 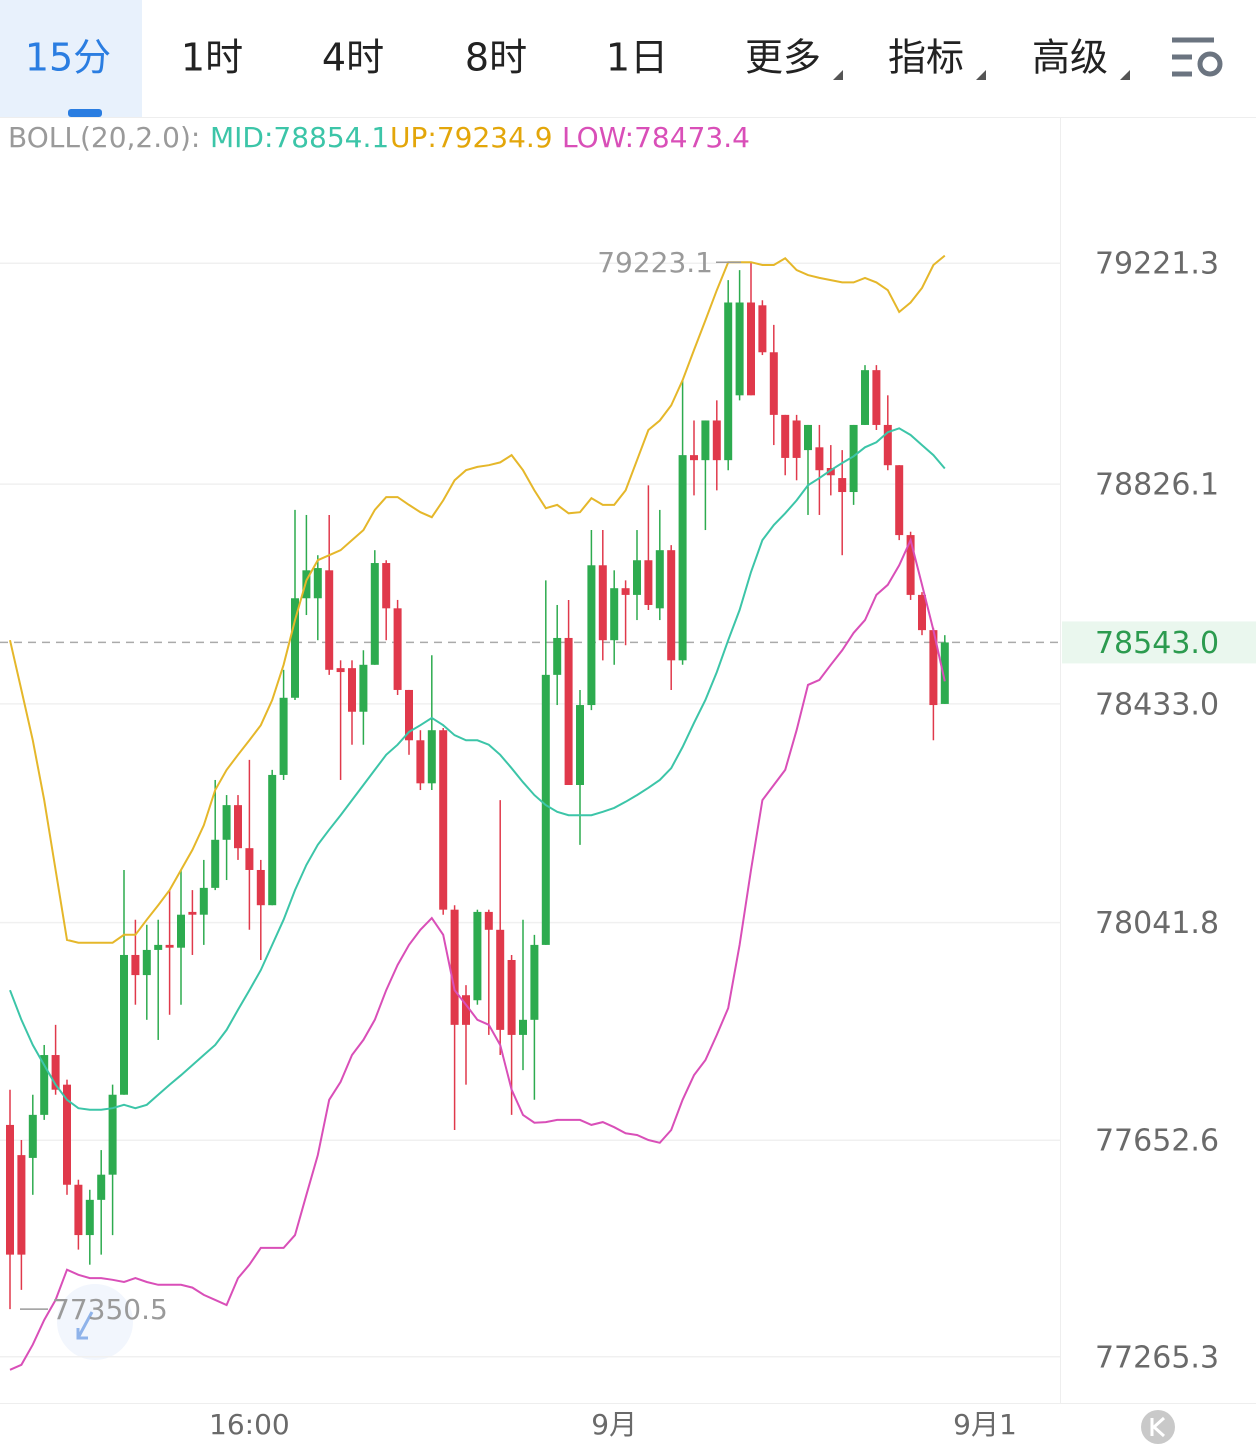 What do you see at coordinates (1157, 704) in the screenshot?
I see `y-tick-label: 78433.0` at bounding box center [1157, 704].